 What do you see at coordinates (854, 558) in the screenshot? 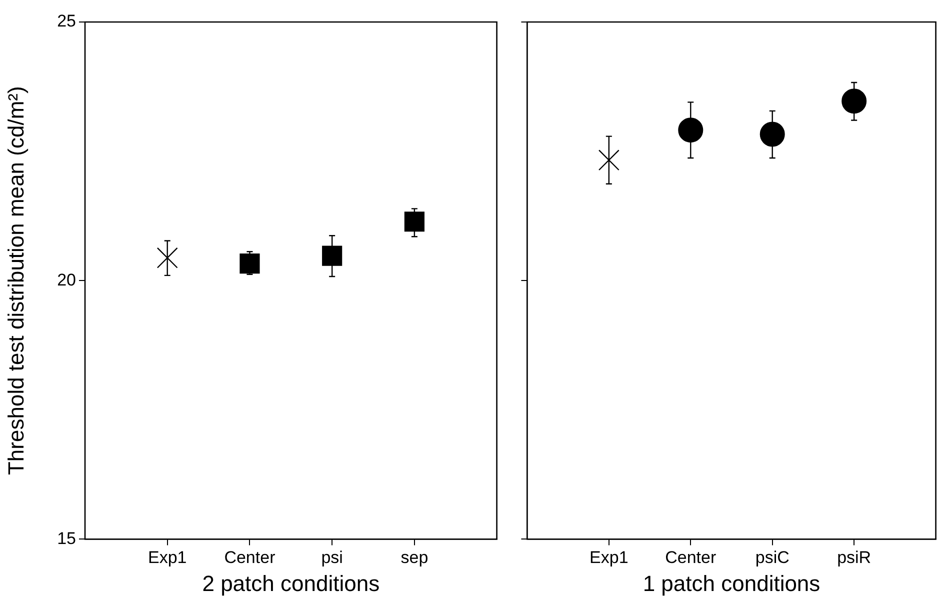
I see `x-tick-label: psiR` at bounding box center [854, 558].